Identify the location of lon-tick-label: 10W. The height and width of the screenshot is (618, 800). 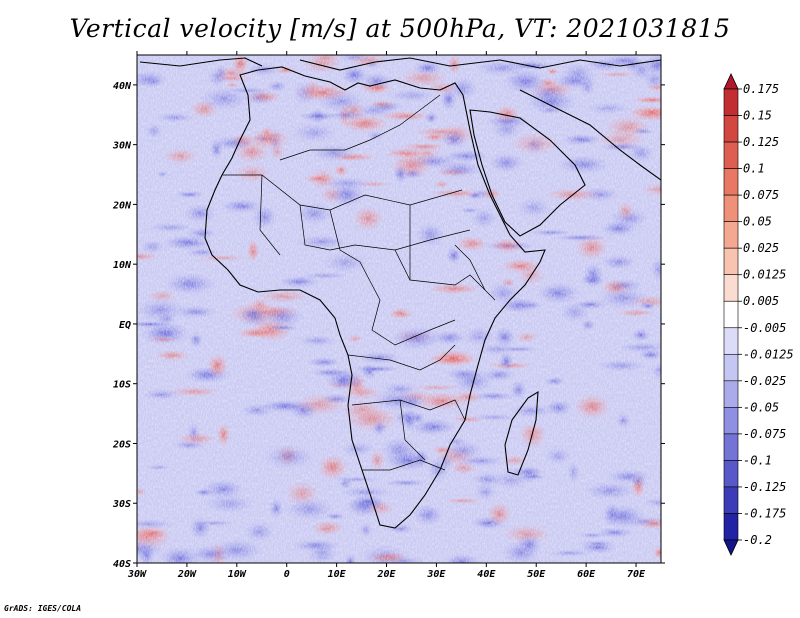
(237, 574).